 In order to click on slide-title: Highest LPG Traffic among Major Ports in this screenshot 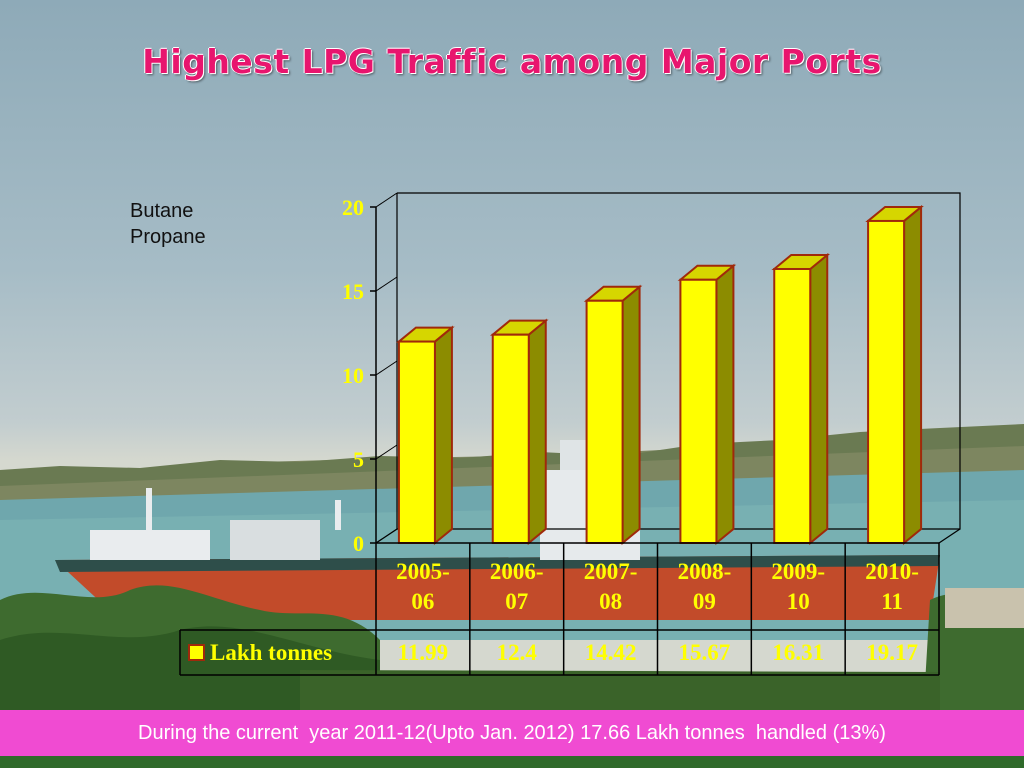, I will do `click(512, 61)`.